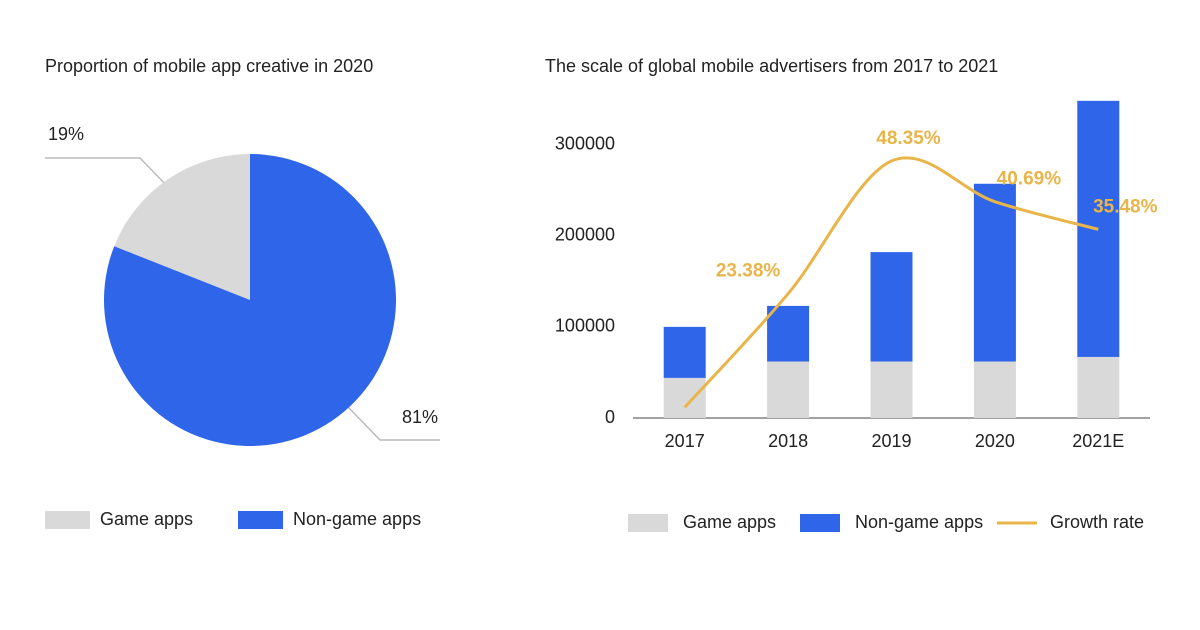 This screenshot has width=1200, height=630. What do you see at coordinates (788, 441) in the screenshot?
I see `x-tick-label: 2018` at bounding box center [788, 441].